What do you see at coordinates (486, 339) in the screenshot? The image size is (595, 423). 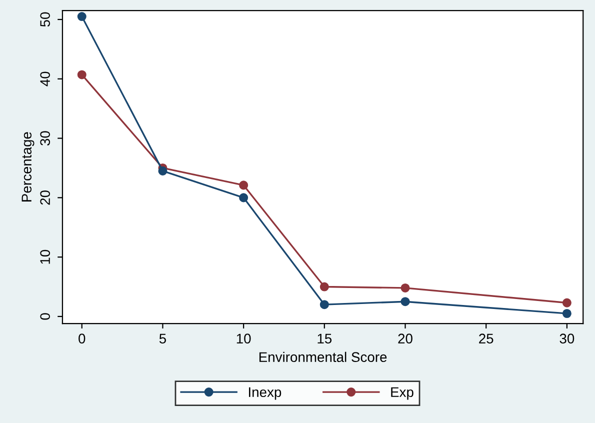 I see `x-tick-label: 25` at bounding box center [486, 339].